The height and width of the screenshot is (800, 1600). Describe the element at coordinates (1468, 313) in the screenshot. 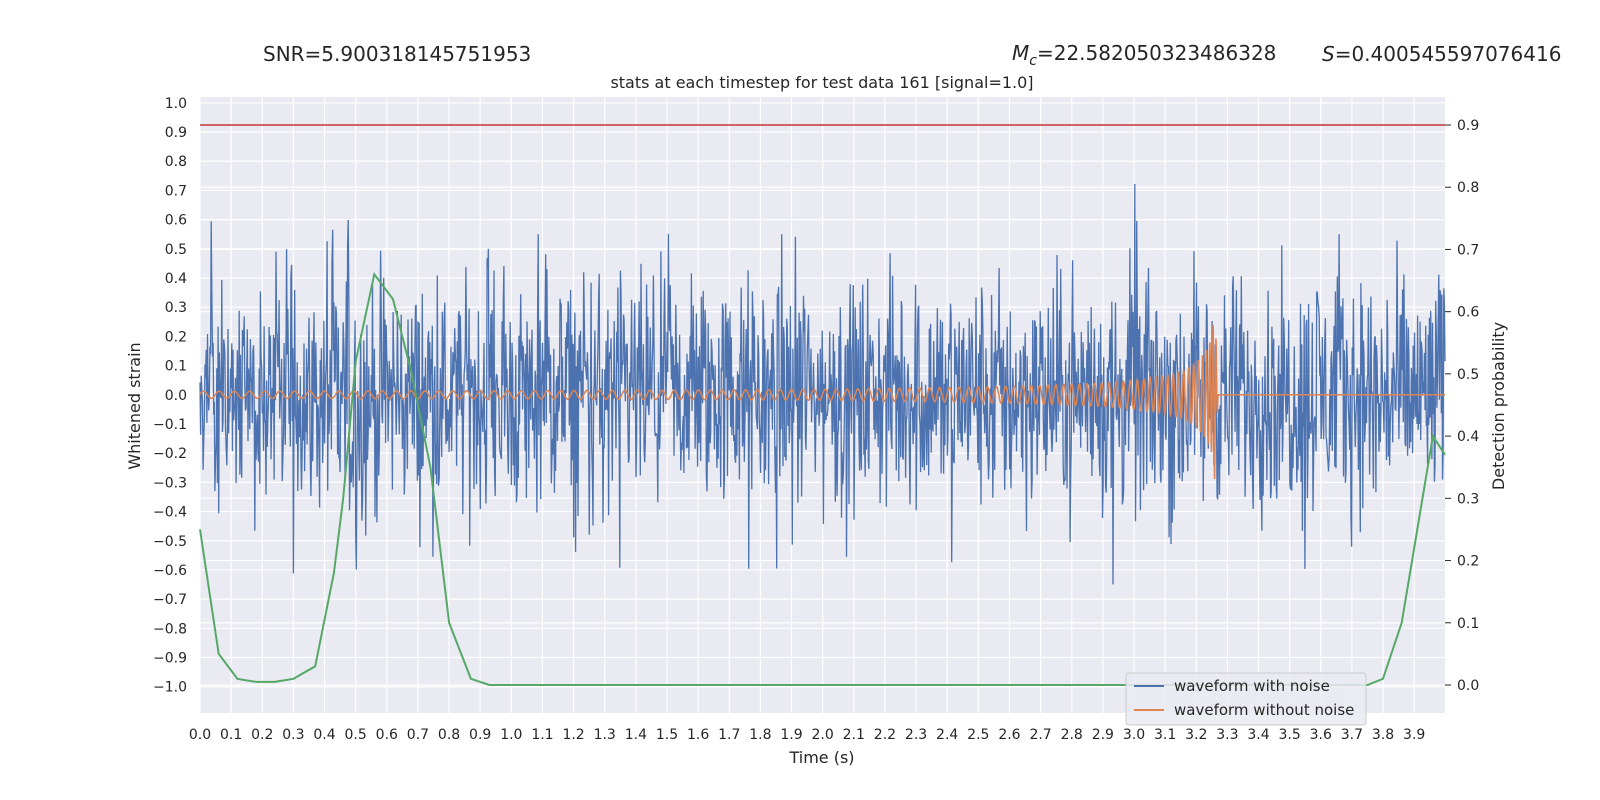

I see `y2-tick-label: 0.6` at that location.